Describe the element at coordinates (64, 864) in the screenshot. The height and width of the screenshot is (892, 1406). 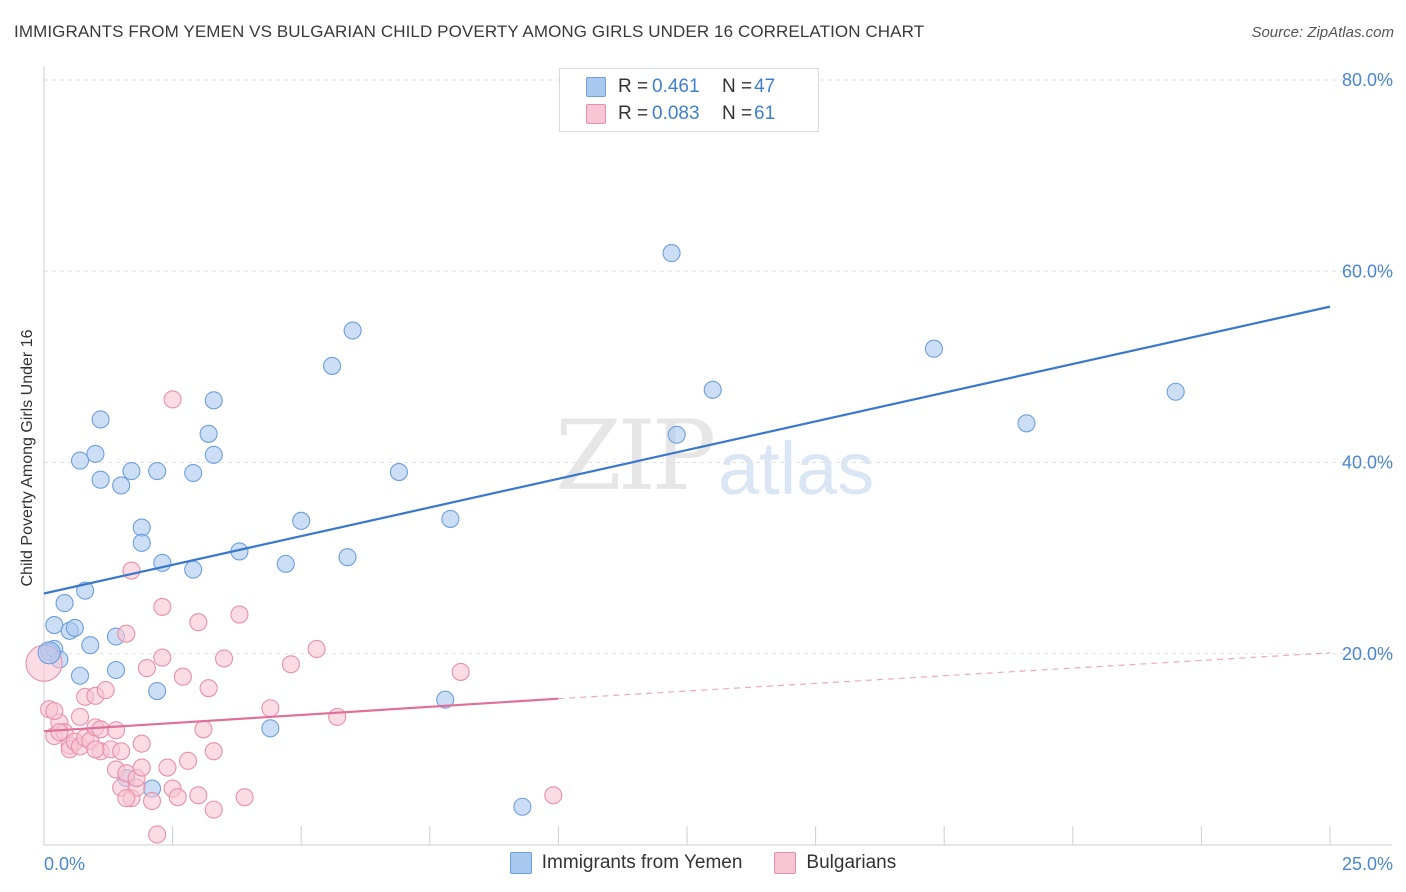
I see `x-tick-label: 0.0%` at that location.